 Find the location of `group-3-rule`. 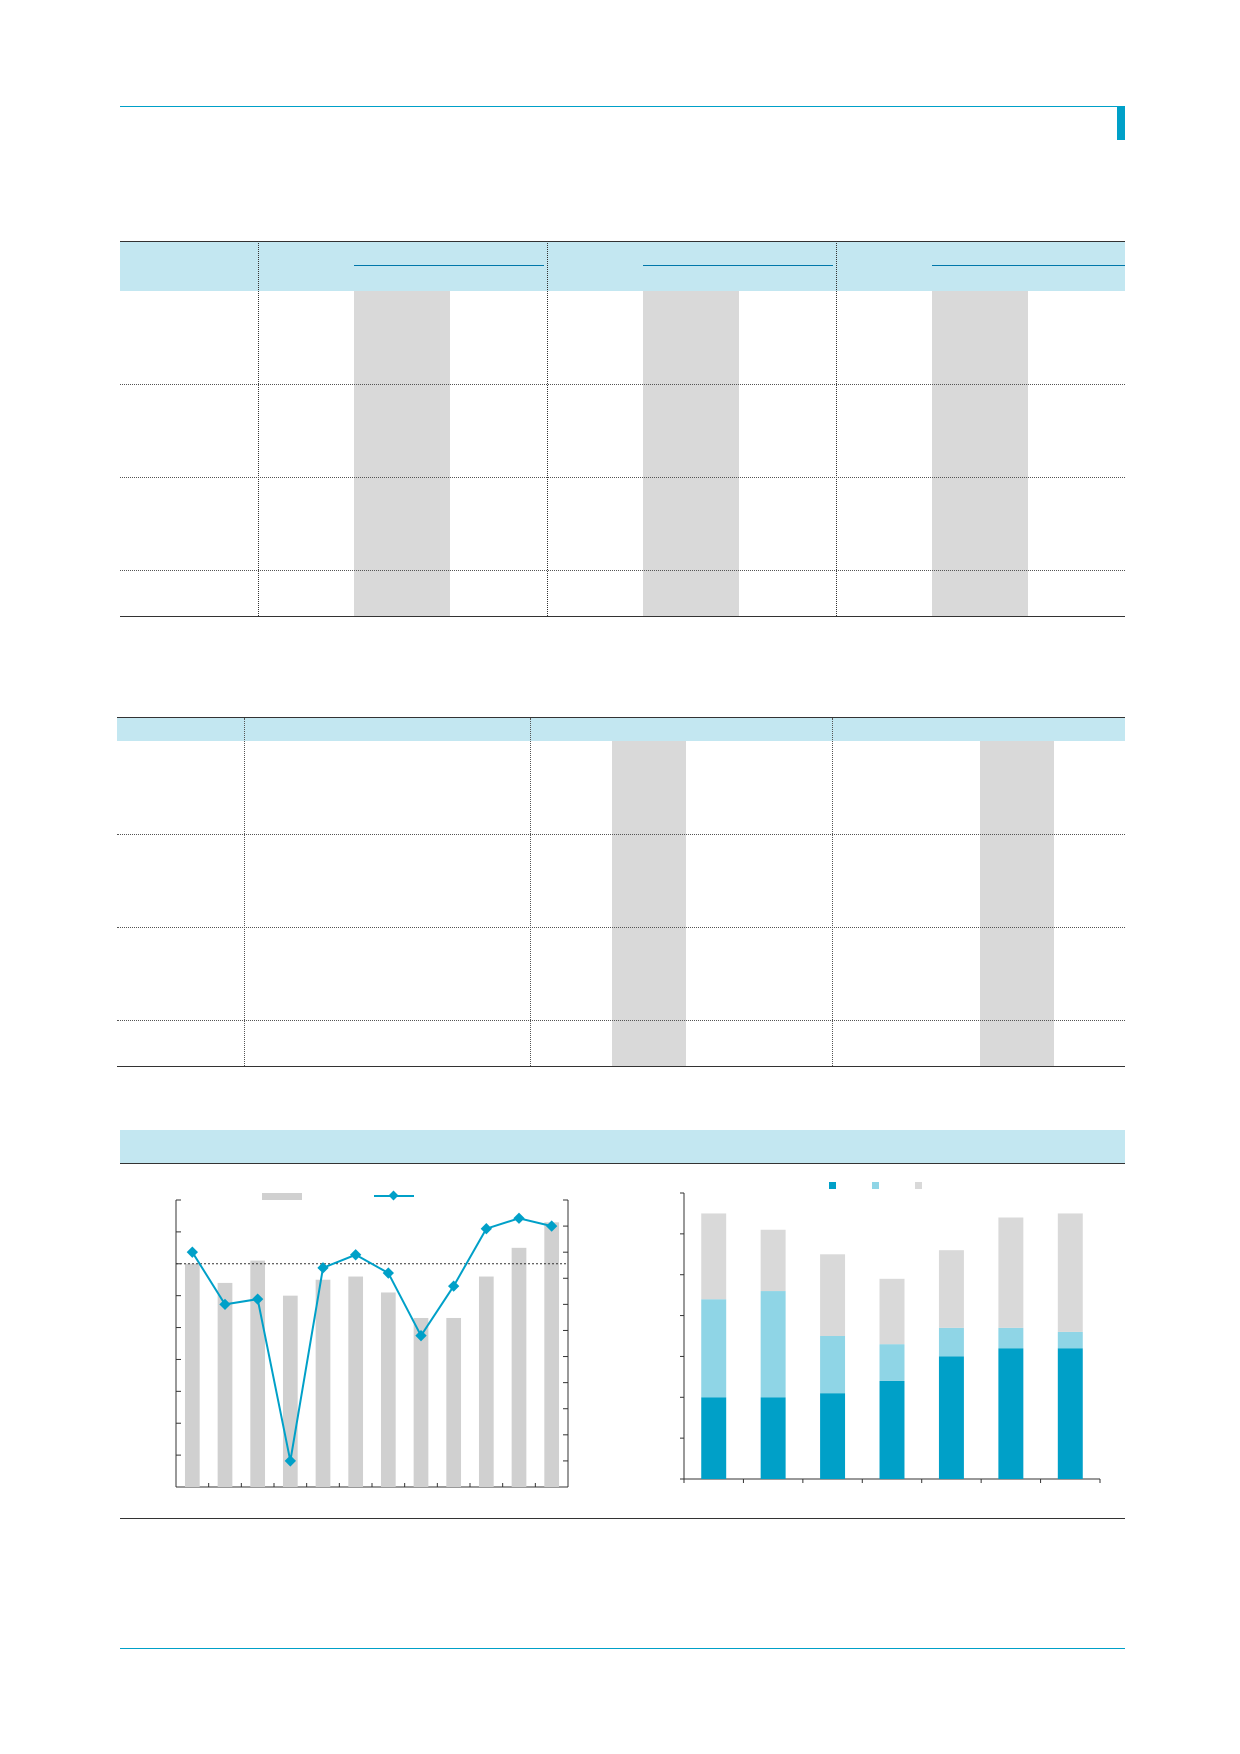

group-3-rule is located at coordinates (1028, 265).